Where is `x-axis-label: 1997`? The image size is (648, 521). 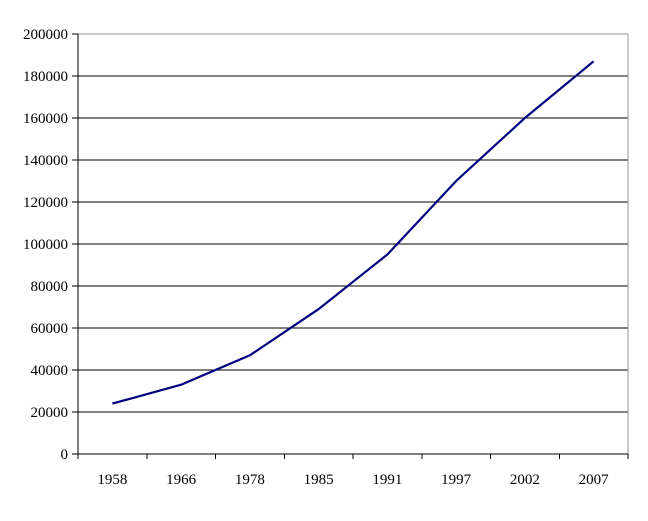
x-axis-label: 1997 is located at coordinates (456, 480).